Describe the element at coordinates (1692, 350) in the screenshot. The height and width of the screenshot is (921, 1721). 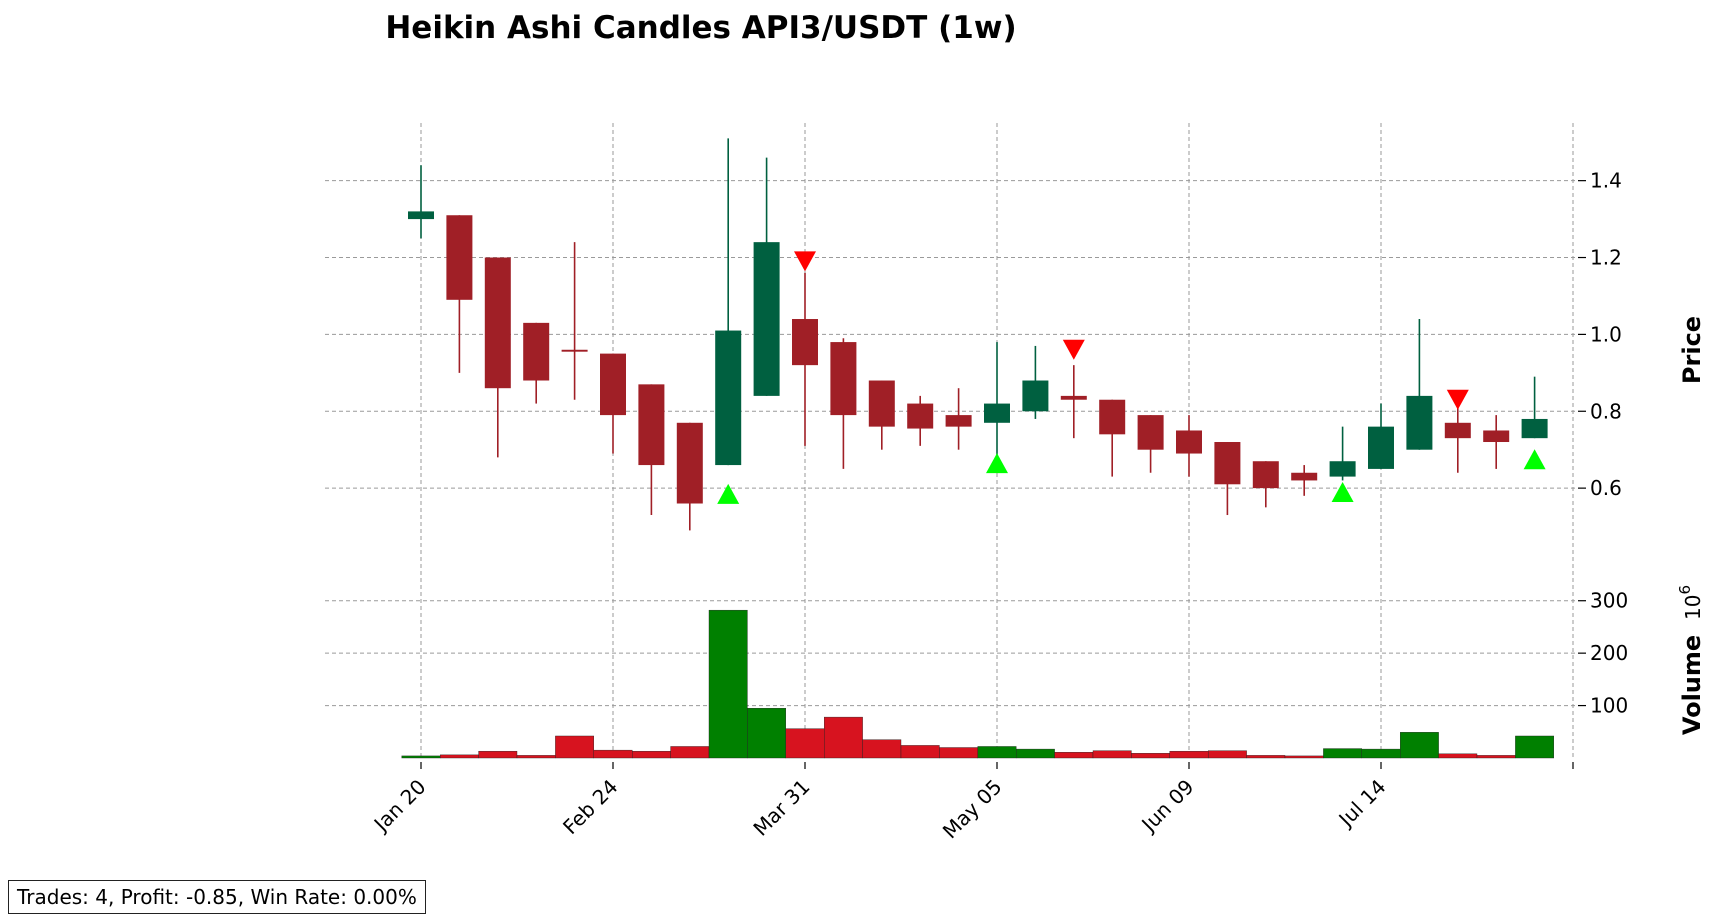
I see `price-axis-label: Price` at that location.